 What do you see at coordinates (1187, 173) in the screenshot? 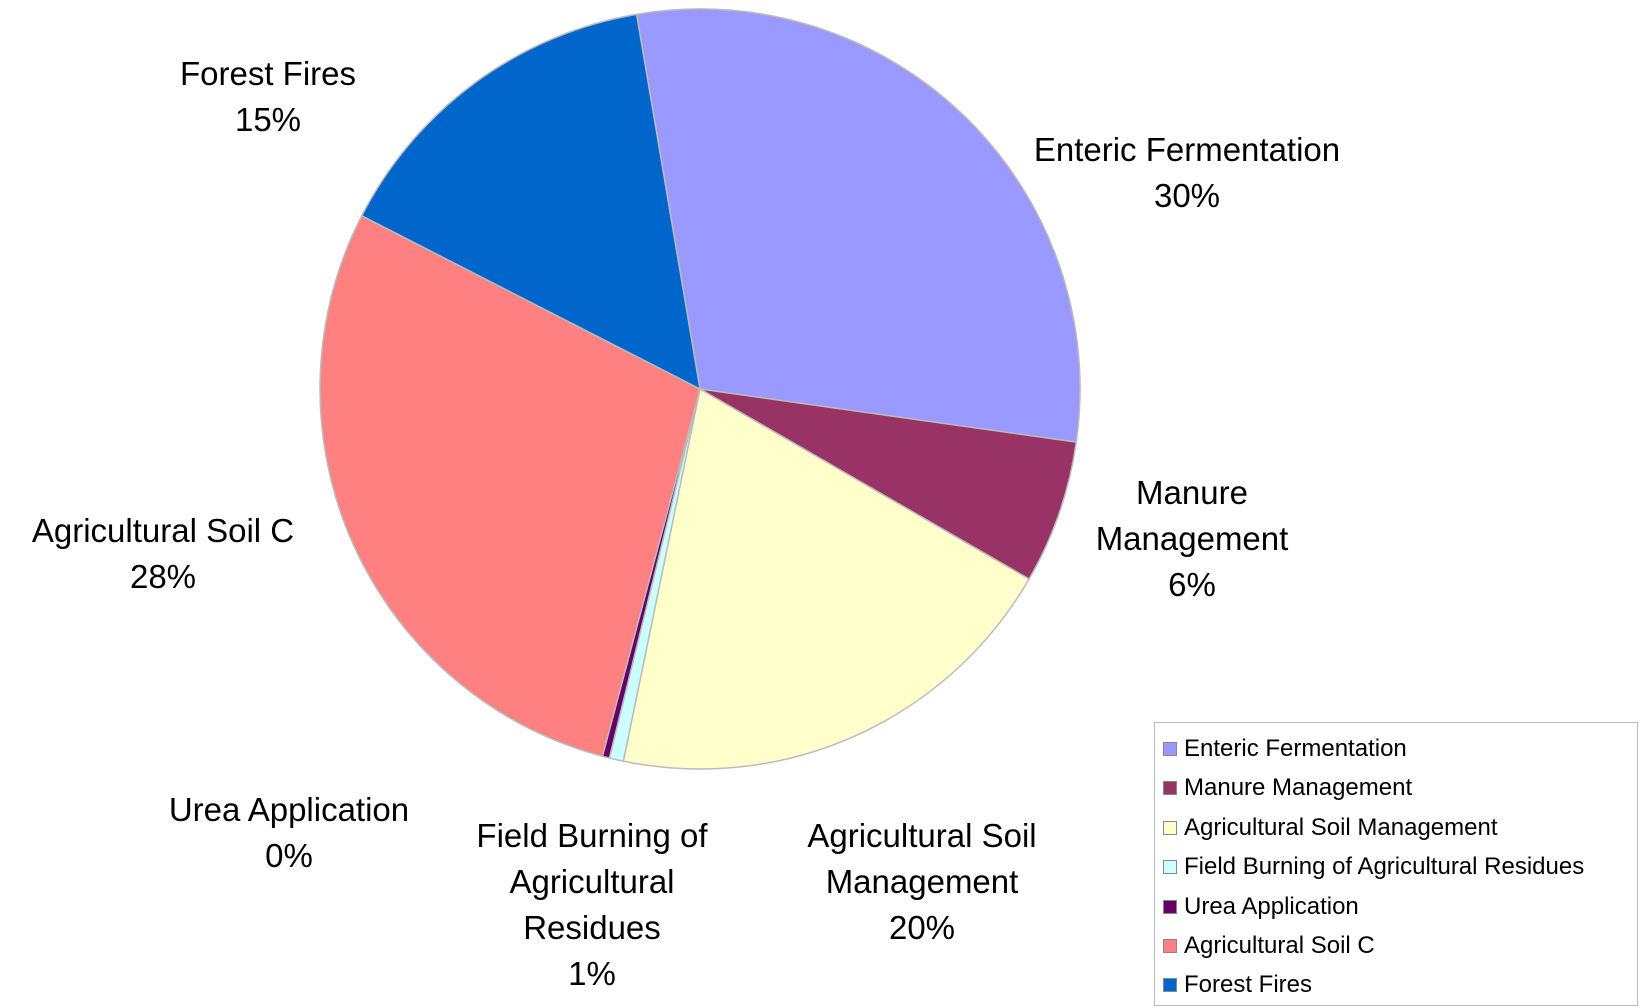
I see `data-label: Enteric Fermentation 30%` at bounding box center [1187, 173].